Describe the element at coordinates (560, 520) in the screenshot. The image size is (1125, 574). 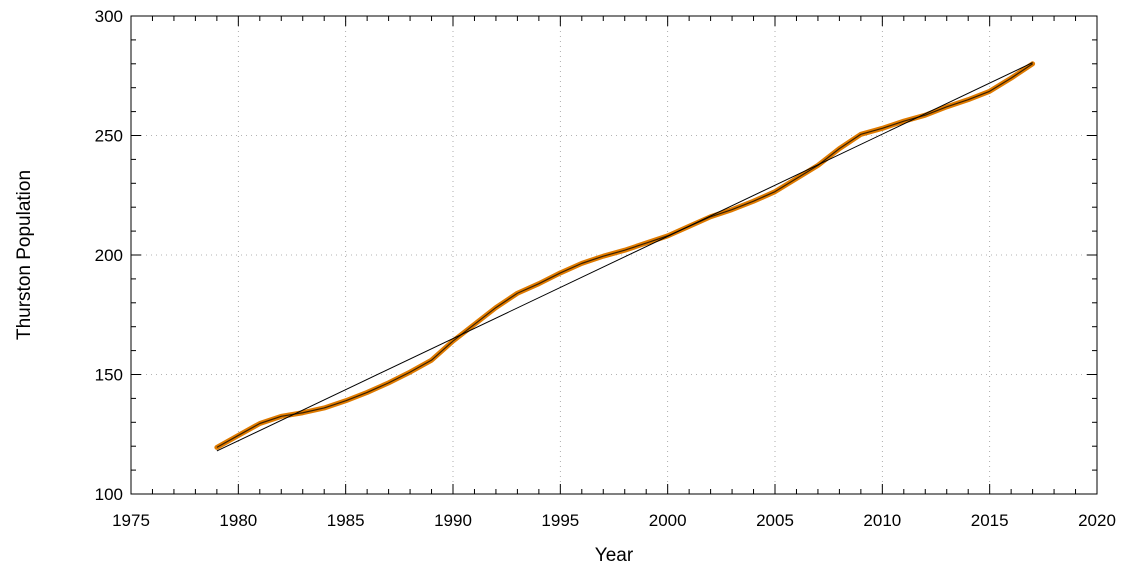
I see `x-tick-label: 1995` at that location.